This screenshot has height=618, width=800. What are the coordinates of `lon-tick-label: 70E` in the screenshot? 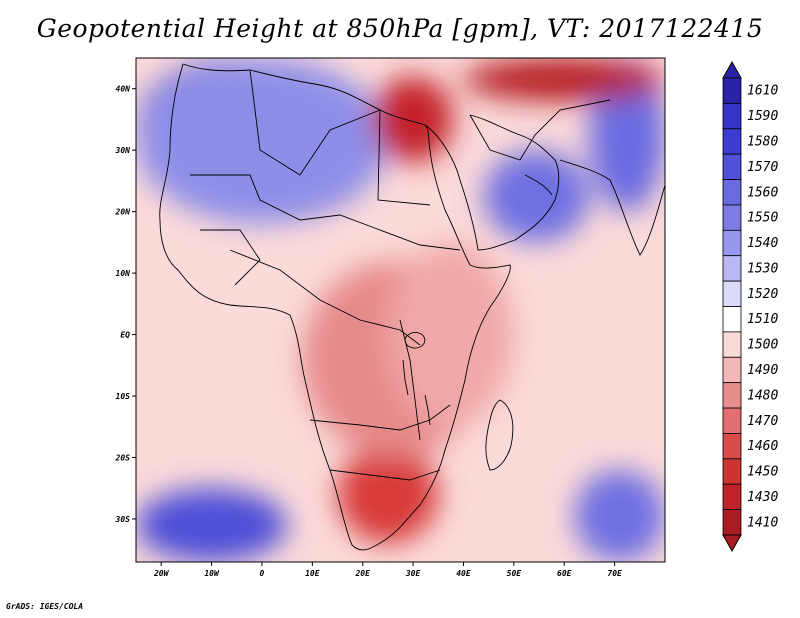 It's located at (614, 573).